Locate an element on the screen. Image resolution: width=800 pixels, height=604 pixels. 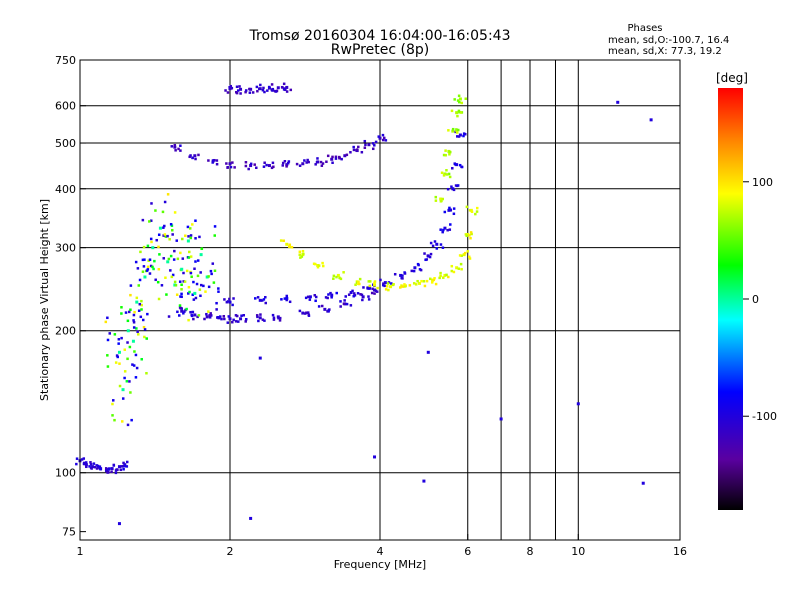
colorbar-tick-label: 0 is located at coordinates (755, 299).